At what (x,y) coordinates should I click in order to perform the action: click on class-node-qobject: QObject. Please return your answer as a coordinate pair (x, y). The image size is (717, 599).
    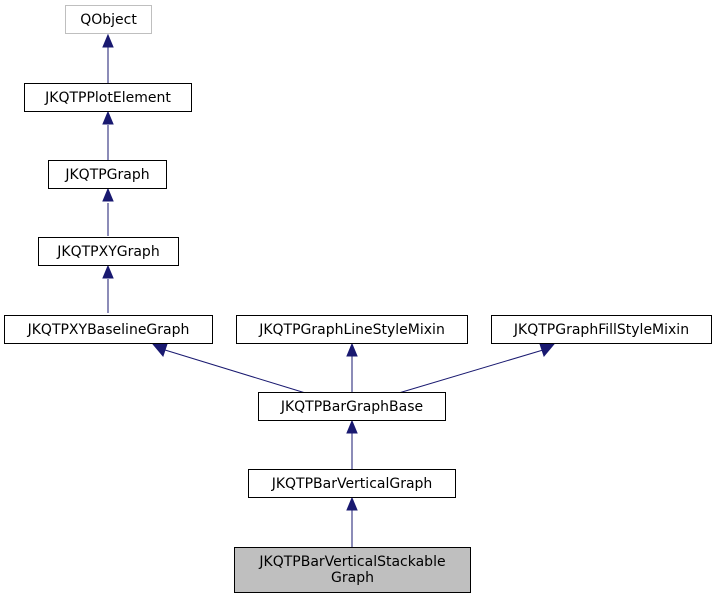
    Looking at the image, I should click on (108, 19).